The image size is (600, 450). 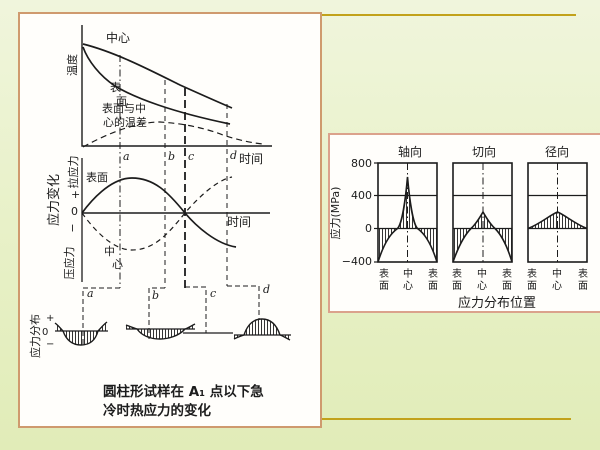 I want to click on sketch-b-curve, so click(x=160, y=331).